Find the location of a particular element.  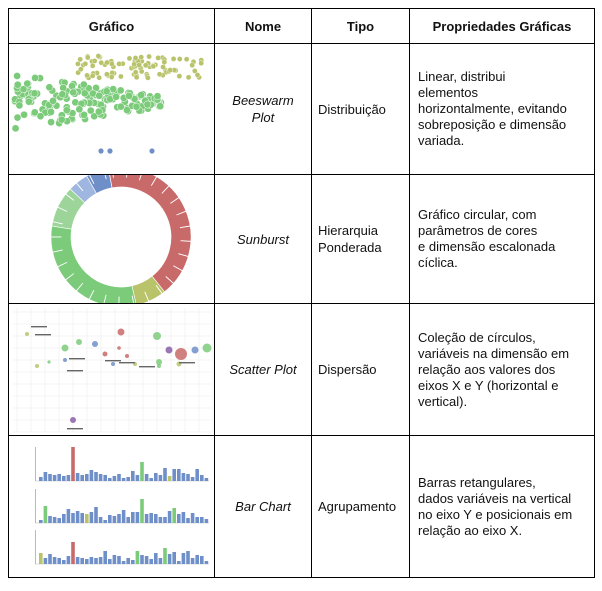

name-line: Sunburst is located at coordinates (263, 239).